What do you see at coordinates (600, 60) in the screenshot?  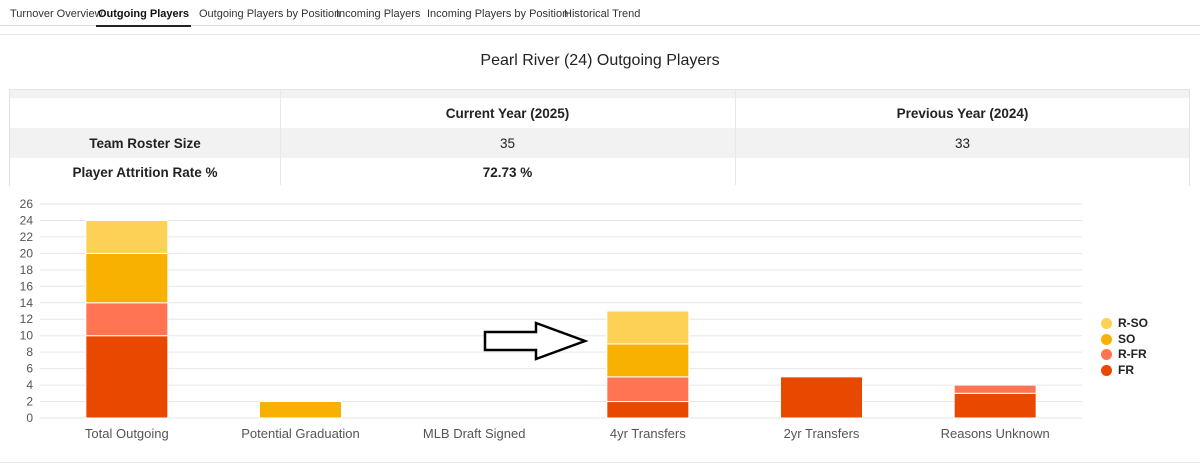 I see `report-title: Pearl River (24) Outgoing Players` at bounding box center [600, 60].